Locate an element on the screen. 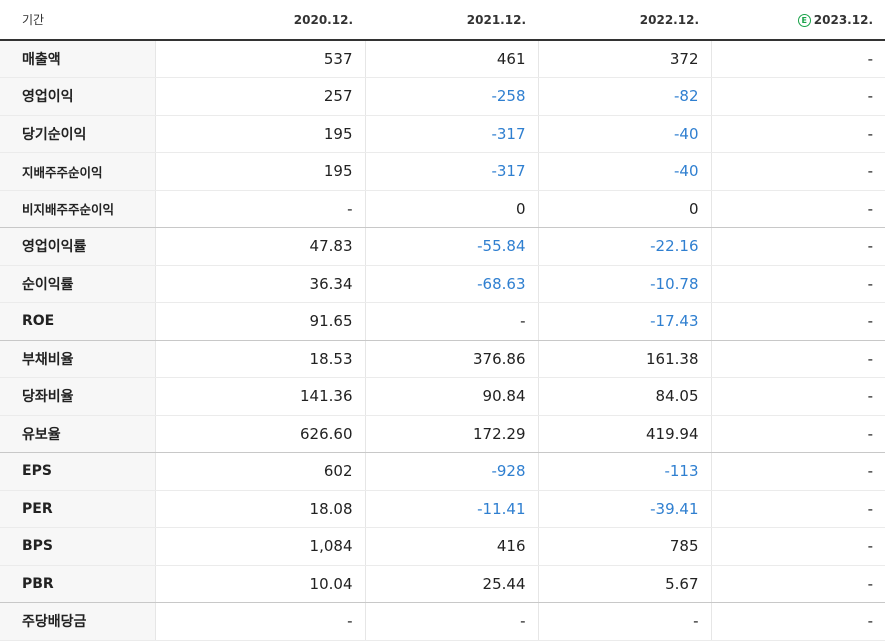 This screenshot has width=885, height=641. table-cell: 141.36 is located at coordinates (259, 396).